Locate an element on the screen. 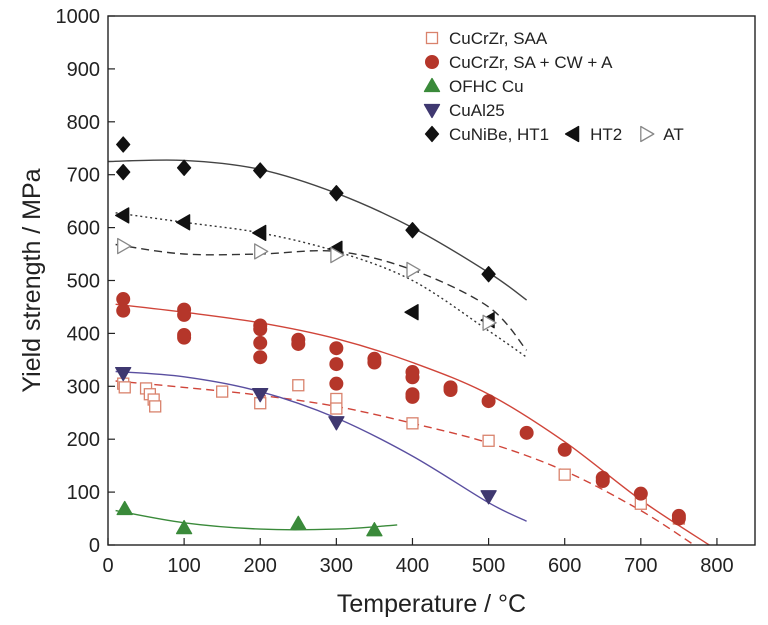 The width and height of the screenshot is (768, 625). y-tick-label: 0 is located at coordinates (94, 546).